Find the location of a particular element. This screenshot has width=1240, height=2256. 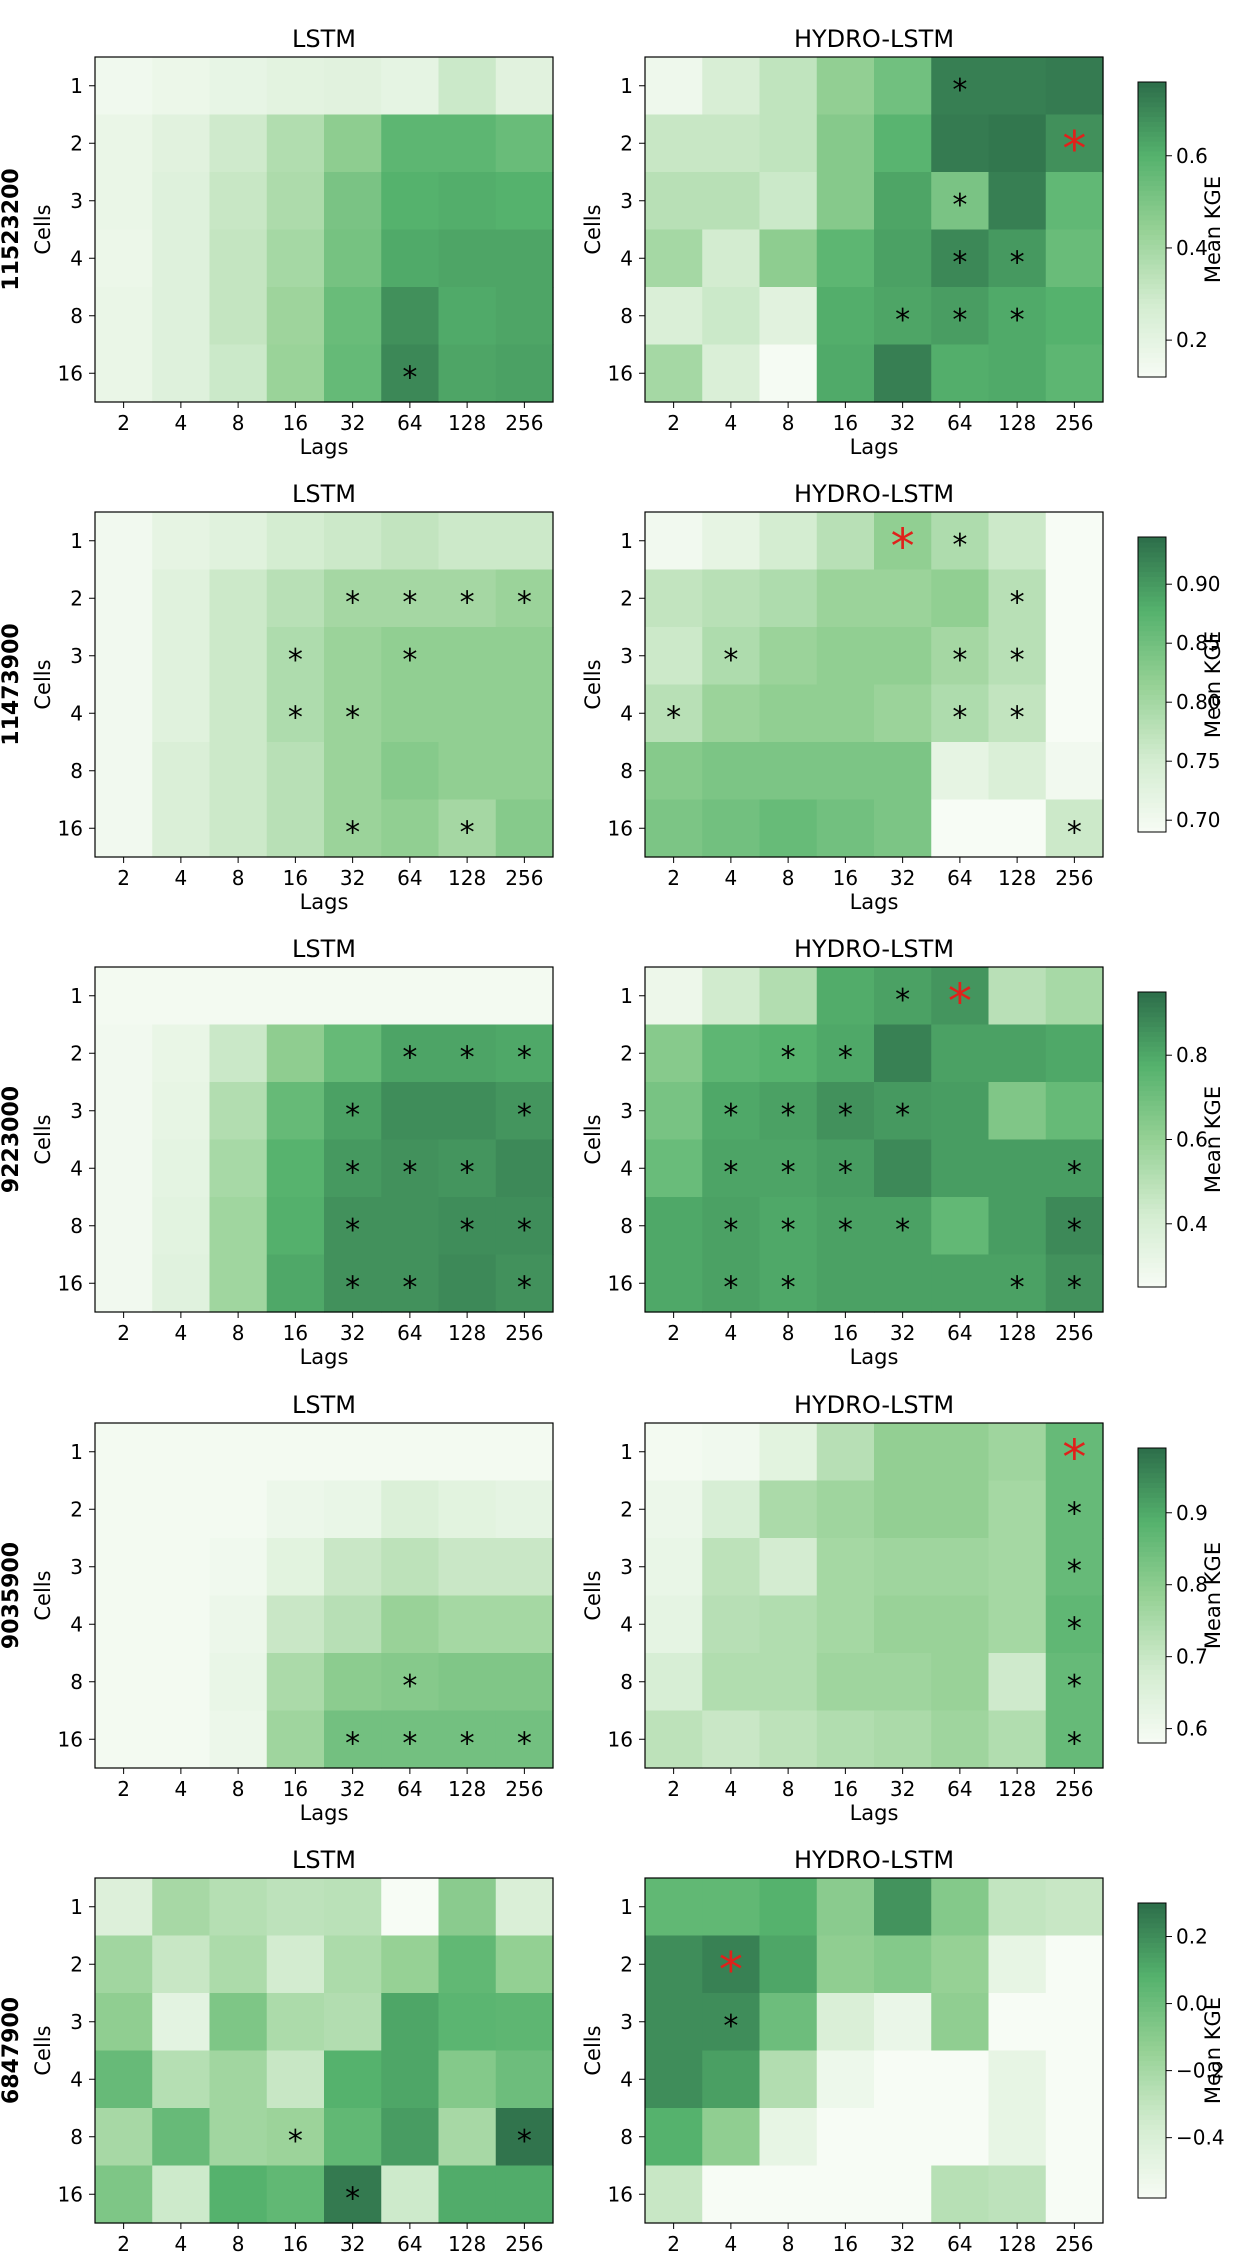

gauge-id-label: 9223000 is located at coordinates (12, 1139).